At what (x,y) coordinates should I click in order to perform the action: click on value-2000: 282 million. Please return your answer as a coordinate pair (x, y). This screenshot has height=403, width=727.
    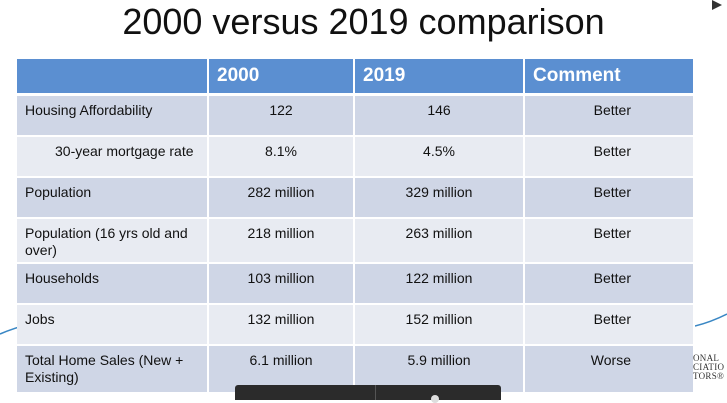
    Looking at the image, I should click on (282, 198).